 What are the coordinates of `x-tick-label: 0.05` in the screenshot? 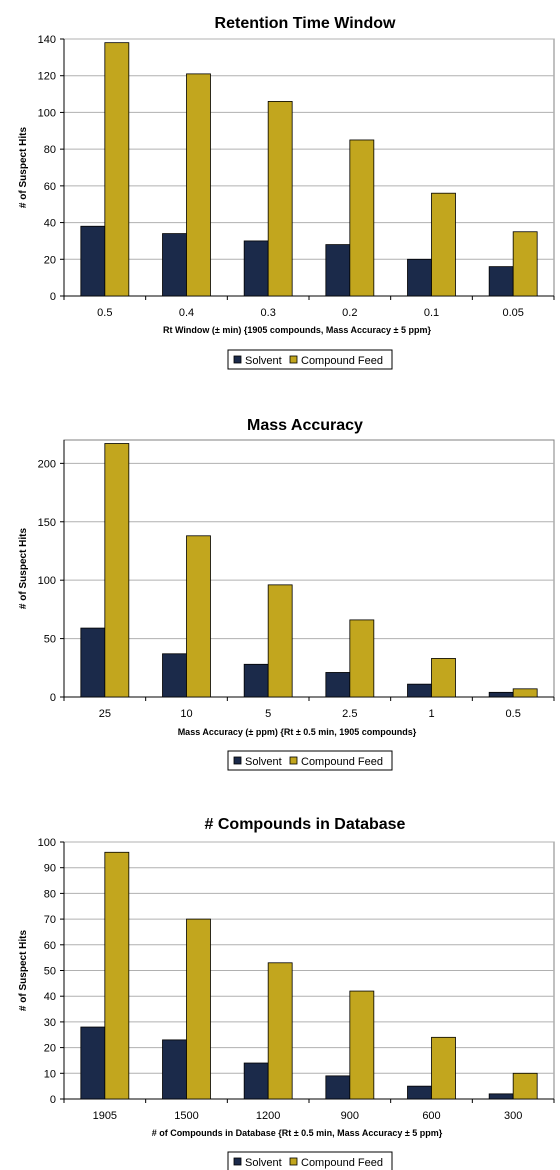 It's located at (512, 313).